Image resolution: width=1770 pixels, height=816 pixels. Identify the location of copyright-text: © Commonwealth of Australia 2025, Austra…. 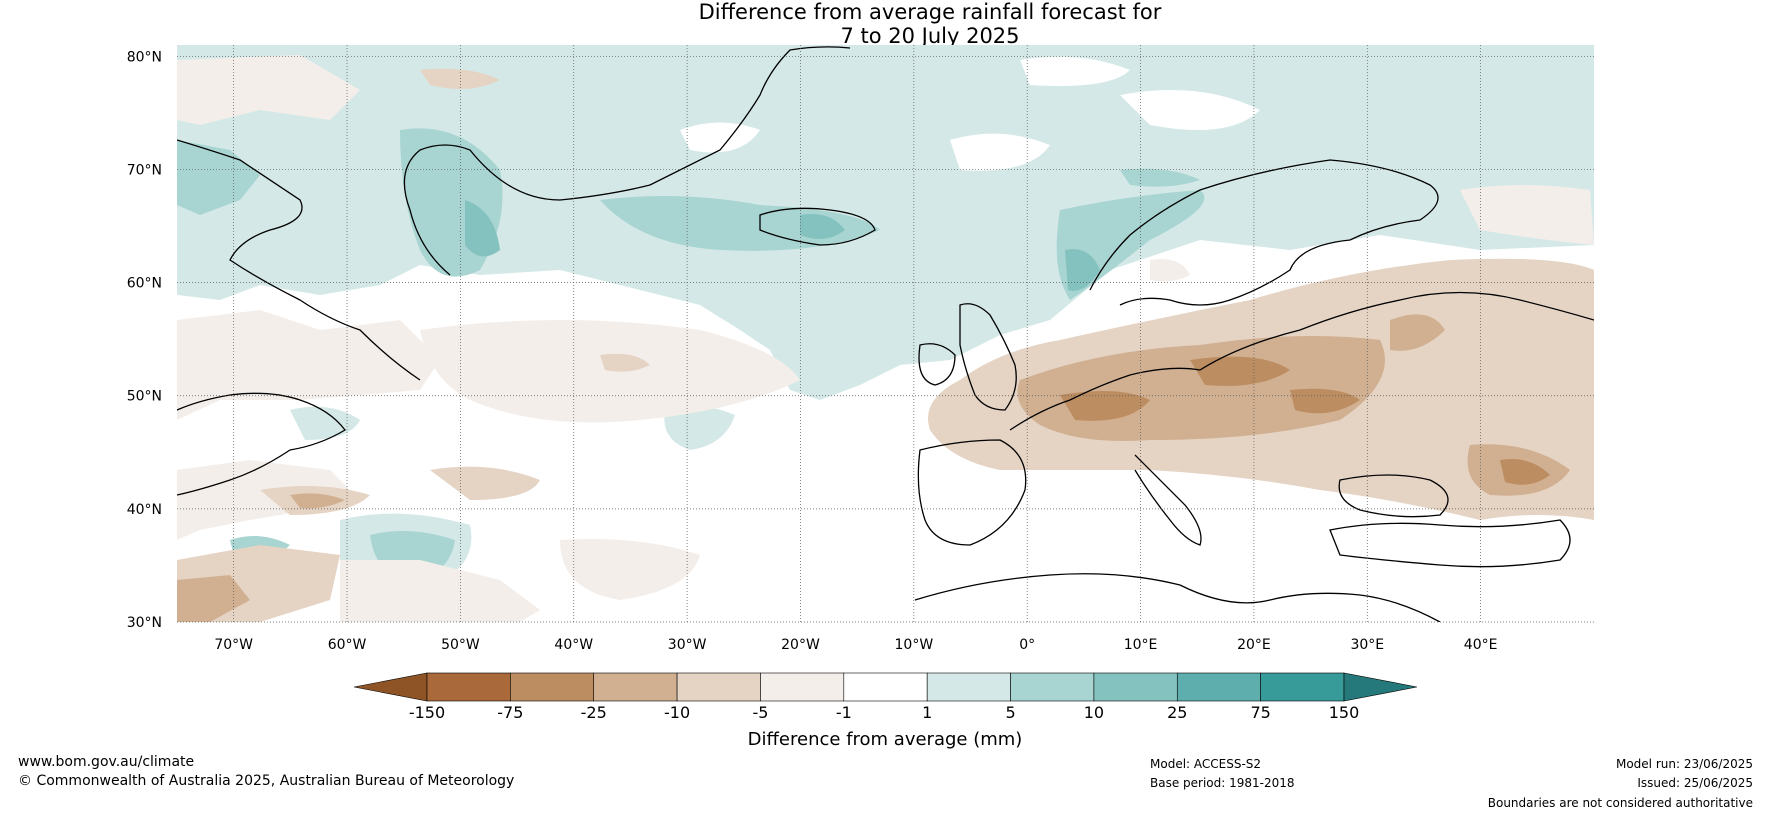
(266, 781).